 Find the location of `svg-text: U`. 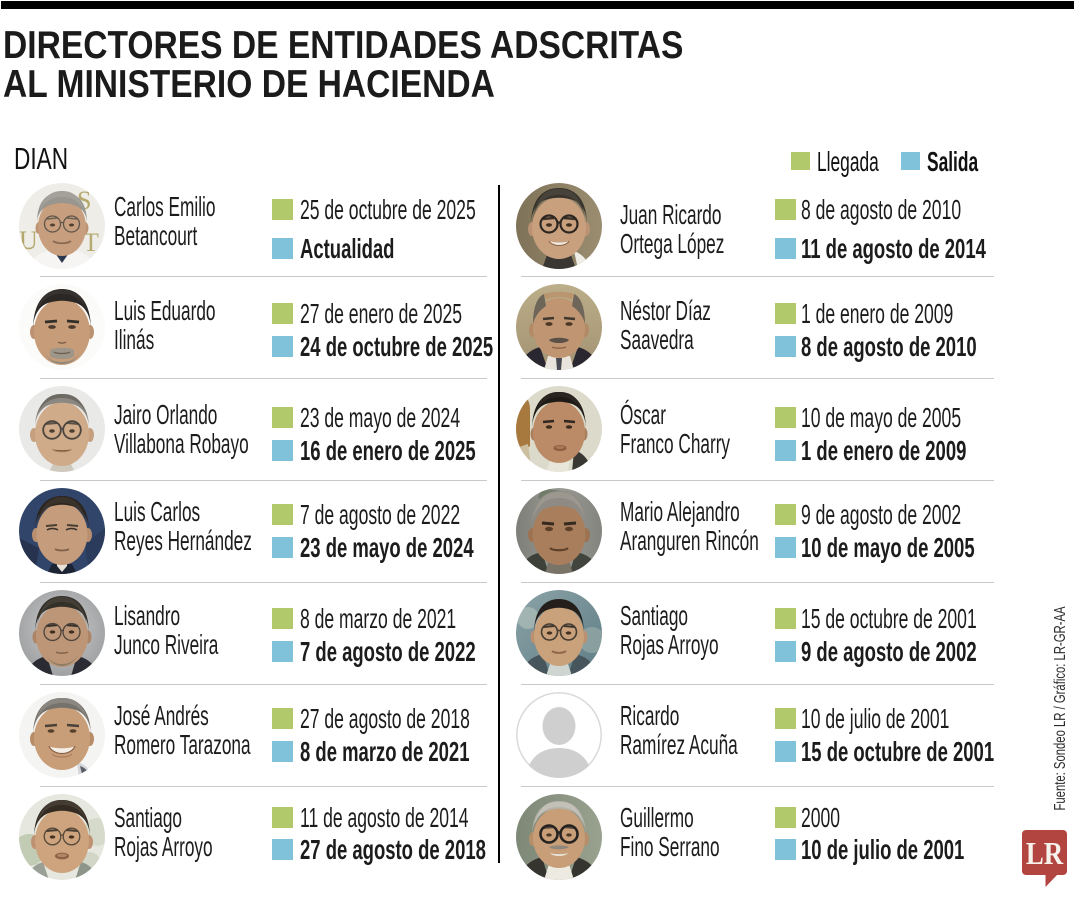

svg-text: U is located at coordinates (28, 240).